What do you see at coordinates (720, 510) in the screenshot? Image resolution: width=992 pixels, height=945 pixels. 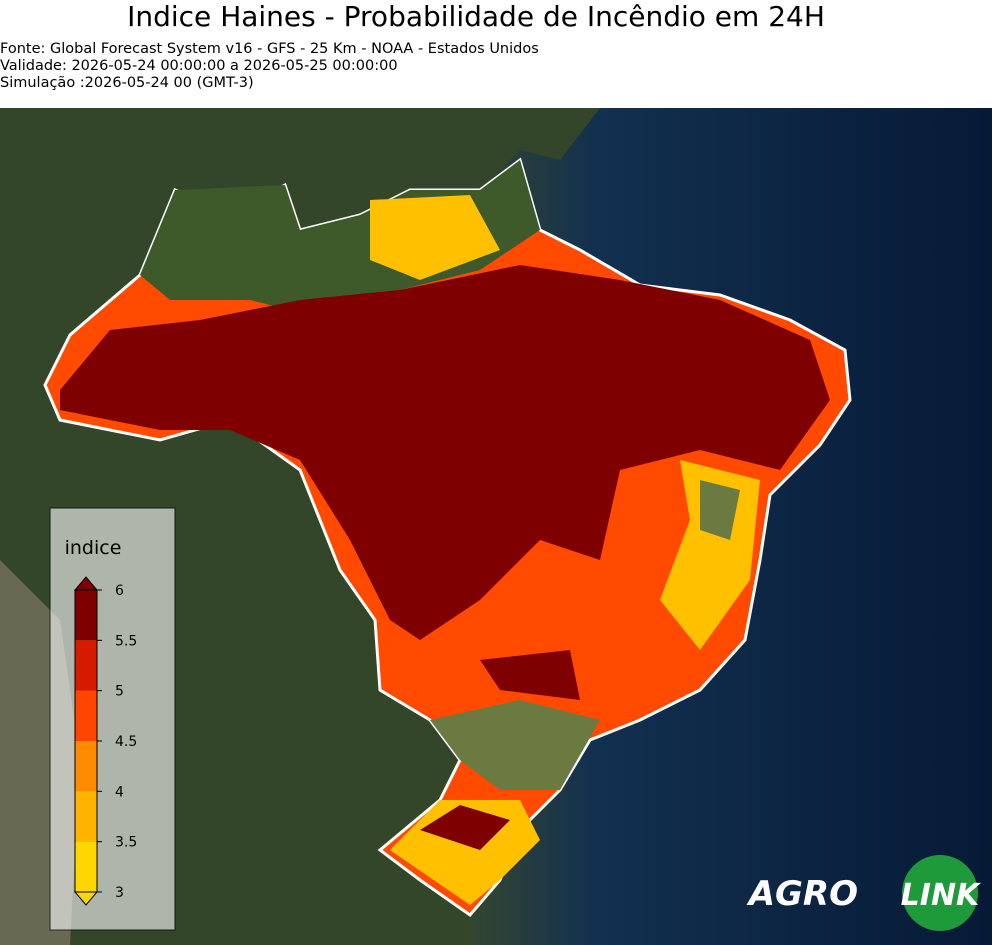 I see `east-land` at bounding box center [720, 510].